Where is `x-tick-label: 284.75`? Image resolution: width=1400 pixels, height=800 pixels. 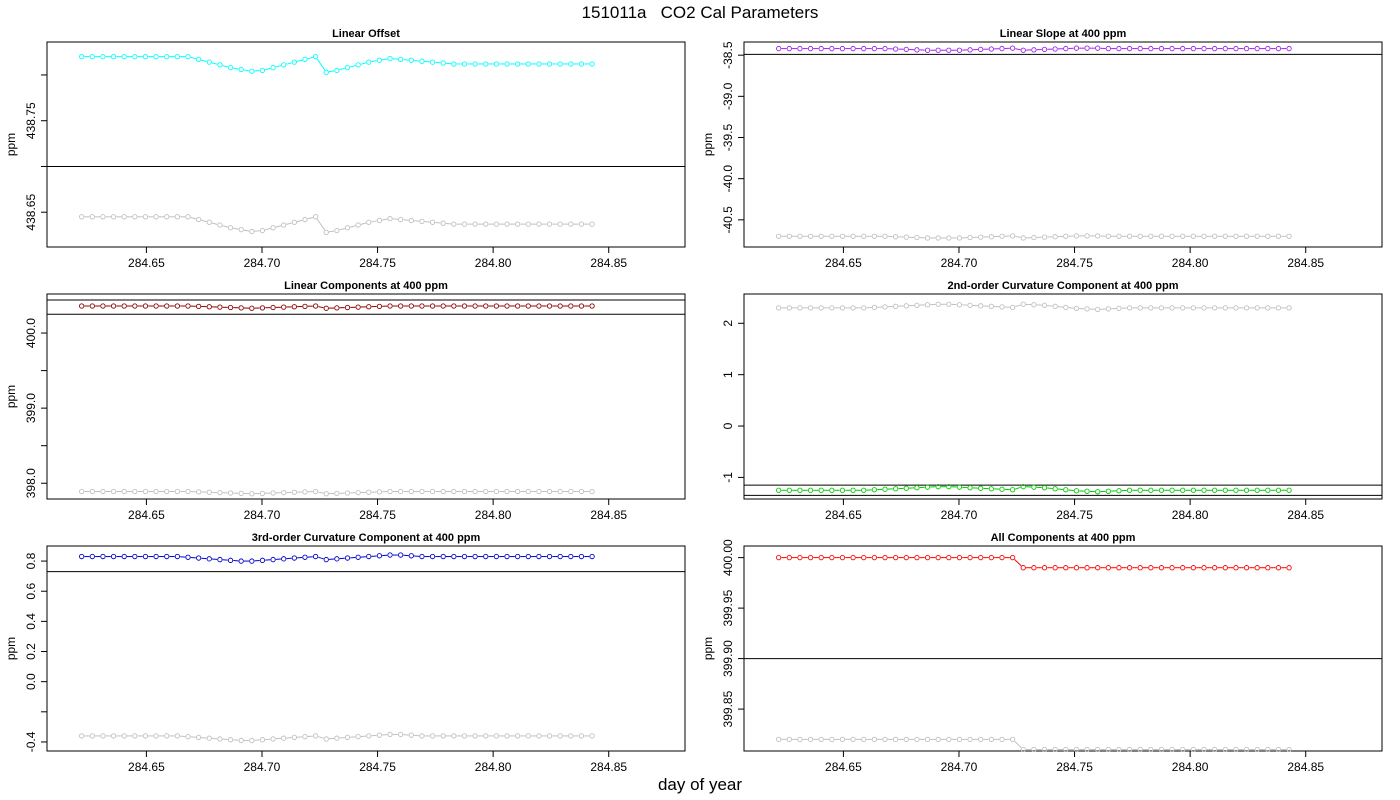 x-tick-label: 284.75 is located at coordinates (377, 263).